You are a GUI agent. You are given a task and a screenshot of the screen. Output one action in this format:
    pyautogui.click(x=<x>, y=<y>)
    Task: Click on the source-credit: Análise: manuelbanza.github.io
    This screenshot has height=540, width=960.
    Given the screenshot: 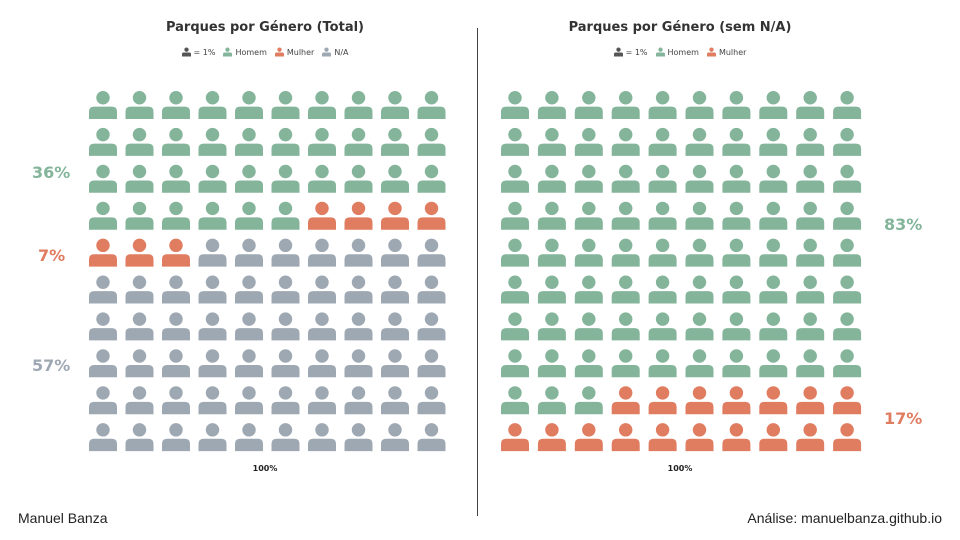 What is the action you would take?
    pyautogui.click(x=844, y=518)
    